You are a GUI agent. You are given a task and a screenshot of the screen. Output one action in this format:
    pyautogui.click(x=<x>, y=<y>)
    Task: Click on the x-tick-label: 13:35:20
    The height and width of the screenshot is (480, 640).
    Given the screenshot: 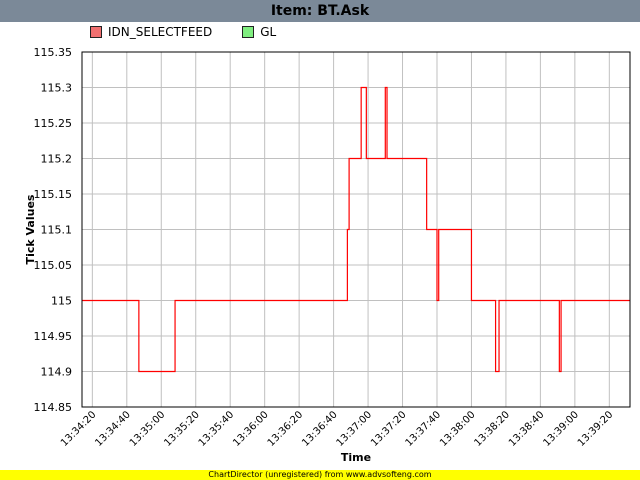 What is the action you would take?
    pyautogui.click(x=182, y=429)
    